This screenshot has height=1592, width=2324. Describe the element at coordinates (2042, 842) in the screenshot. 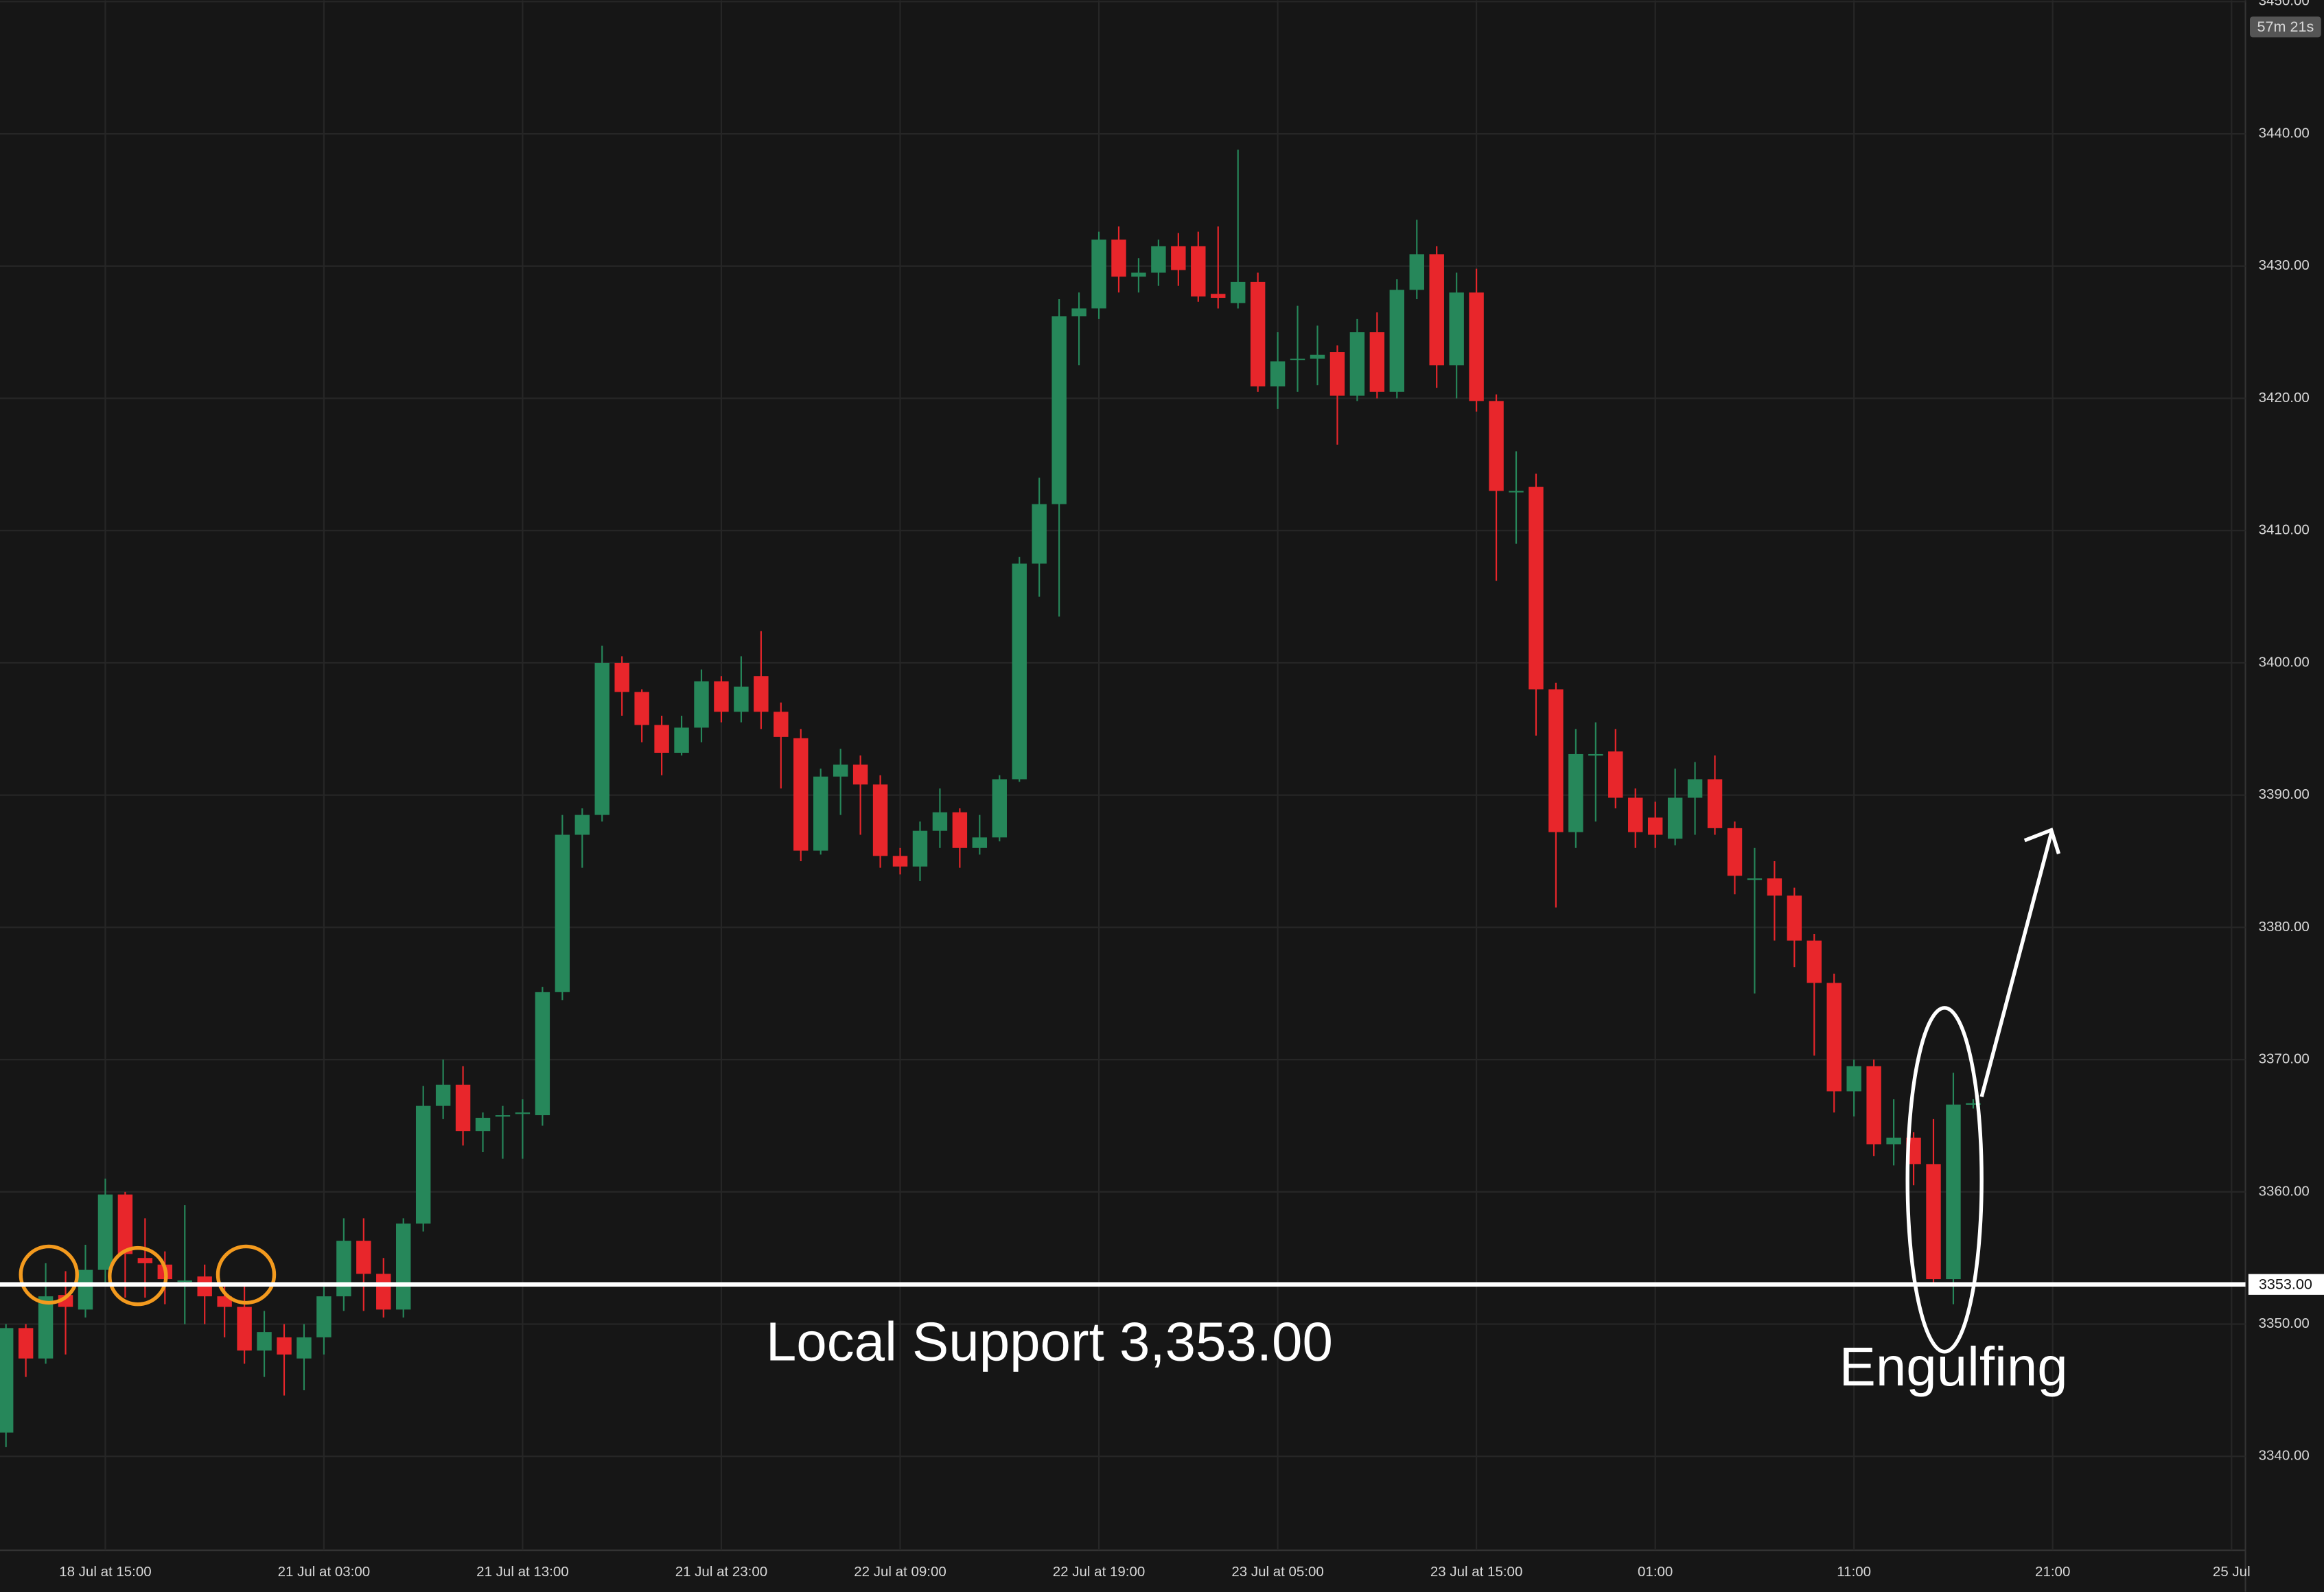

I see `arrow-head` at that location.